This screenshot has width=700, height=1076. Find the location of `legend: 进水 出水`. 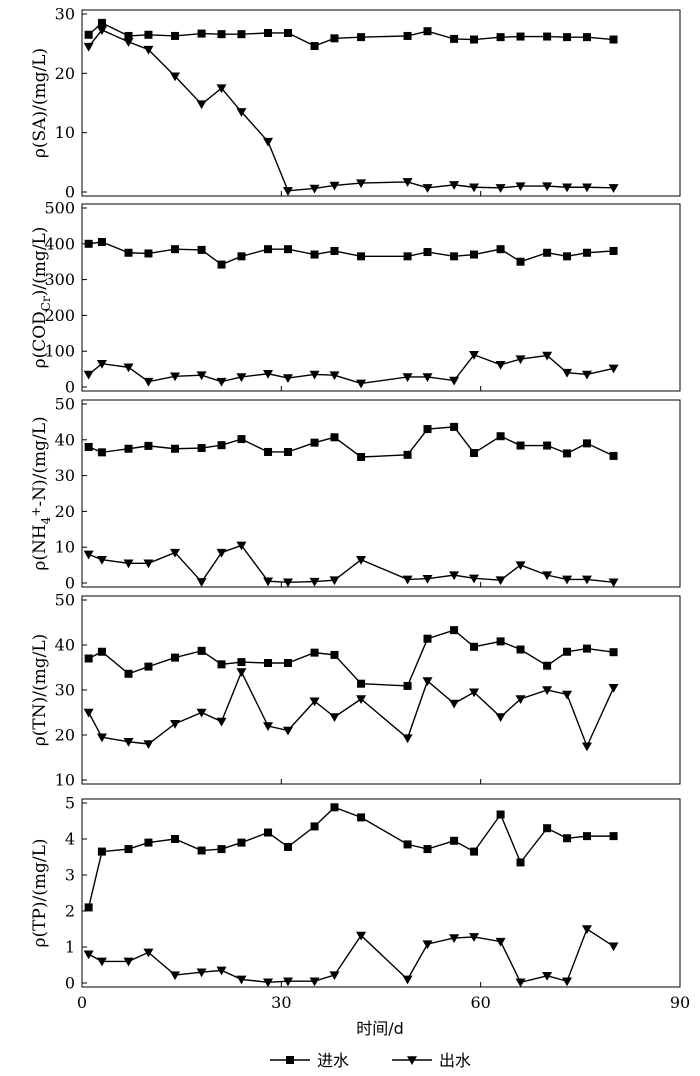

legend: 进水 出水 is located at coordinates (370, 1060).